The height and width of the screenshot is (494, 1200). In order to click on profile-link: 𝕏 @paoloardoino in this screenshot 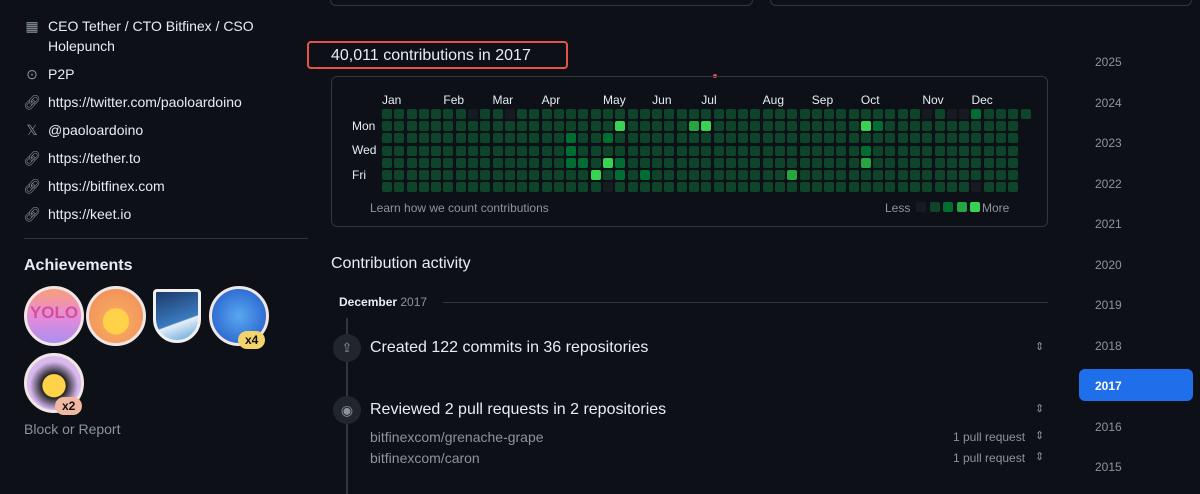, I will do `click(83, 130)`.